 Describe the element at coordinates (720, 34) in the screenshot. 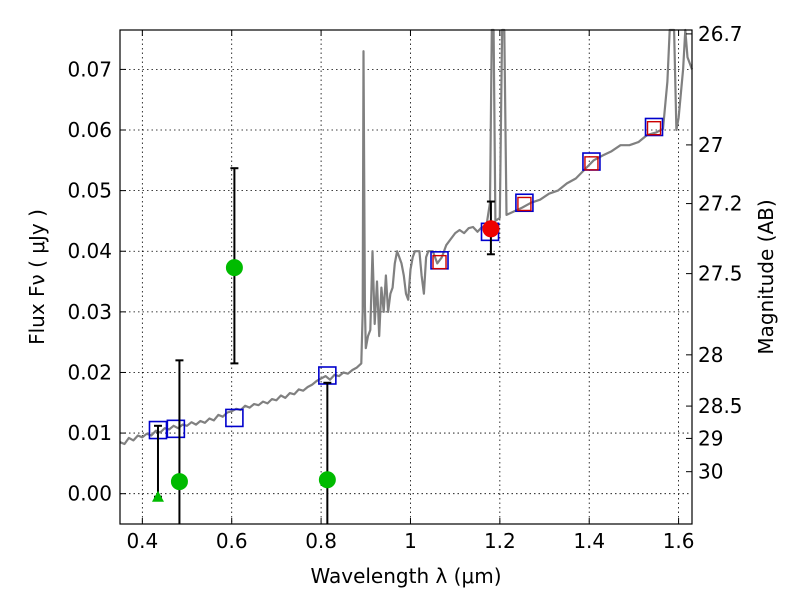

I see `y2-tick-label: 26.7` at that location.